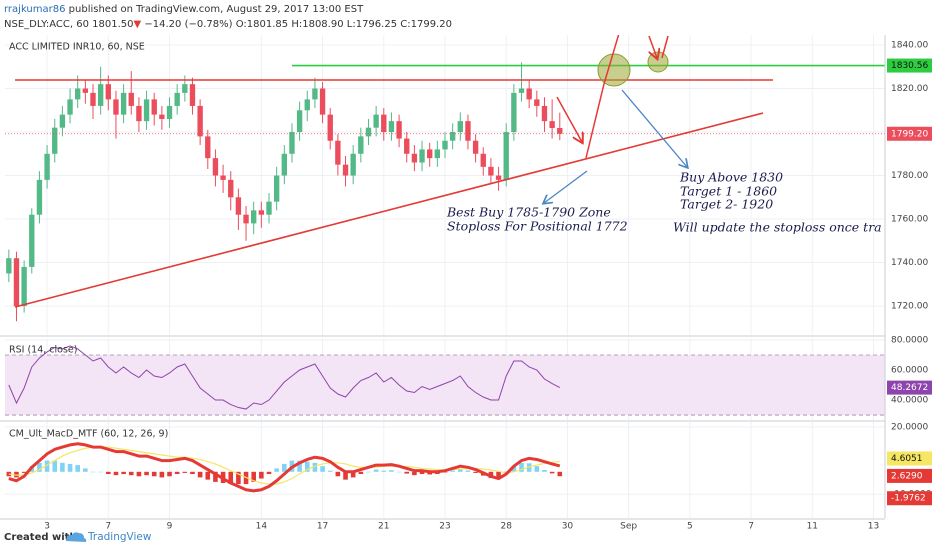  What do you see at coordinates (119, 537) in the screenshot?
I see `footer-brand: TradingView` at bounding box center [119, 537].